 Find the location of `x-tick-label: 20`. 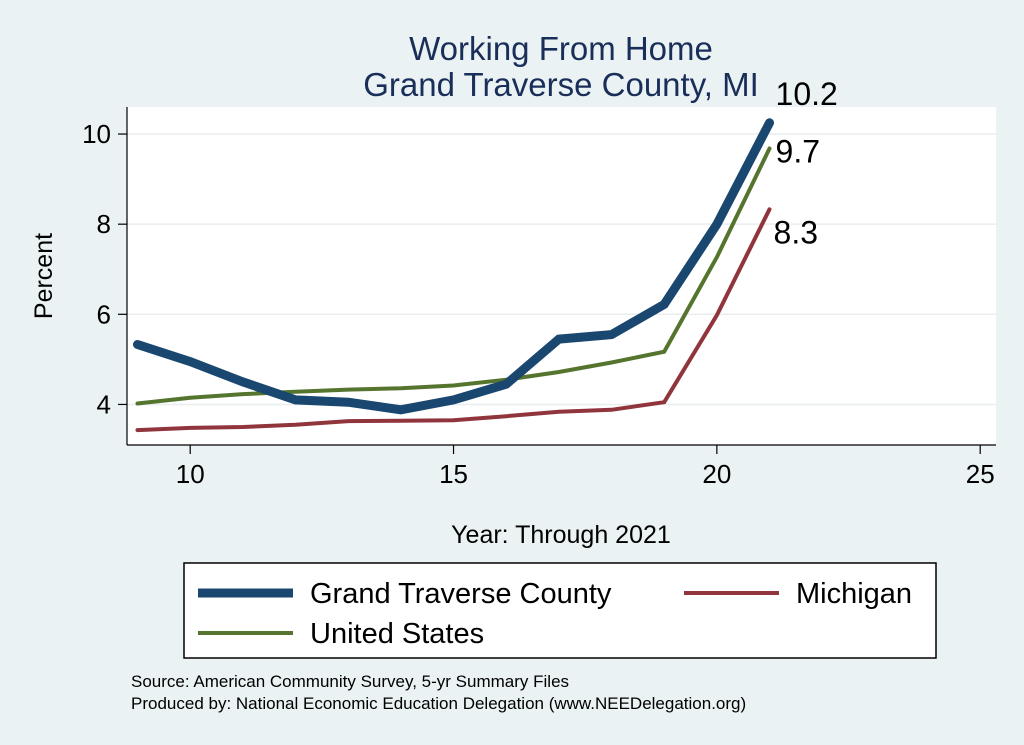

x-tick-label: 20 is located at coordinates (716, 474).